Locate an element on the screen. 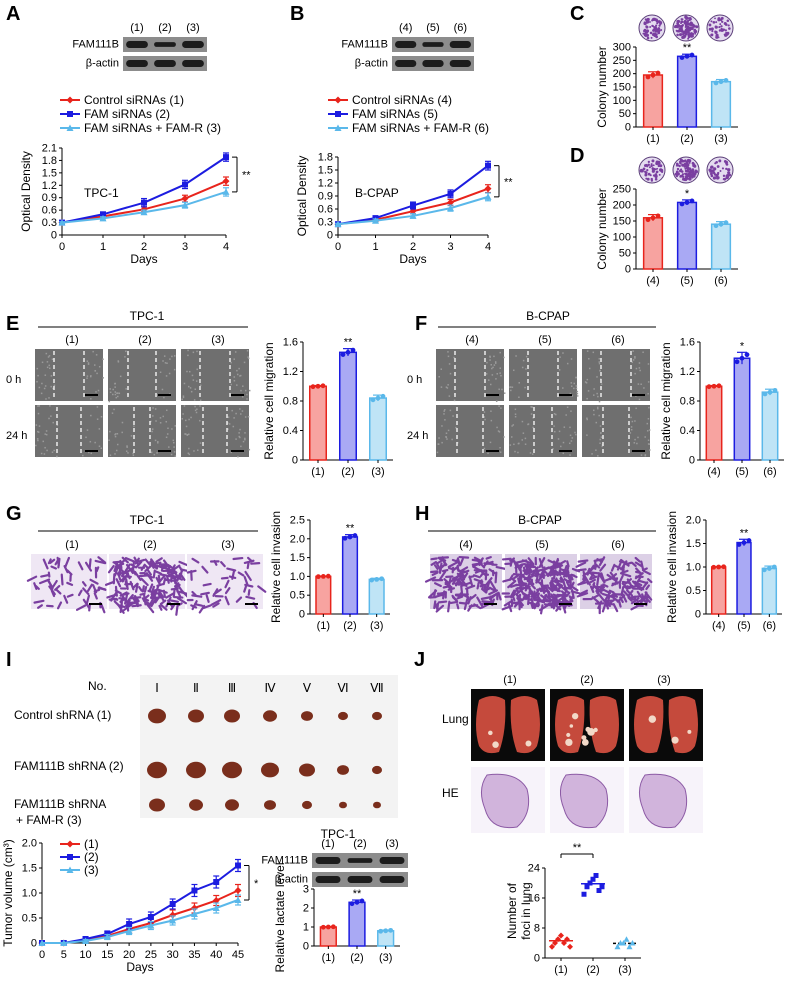 This screenshot has height=987, width=786. bar-G-y-tick-label: 1.0 is located at coordinates (297, 577).